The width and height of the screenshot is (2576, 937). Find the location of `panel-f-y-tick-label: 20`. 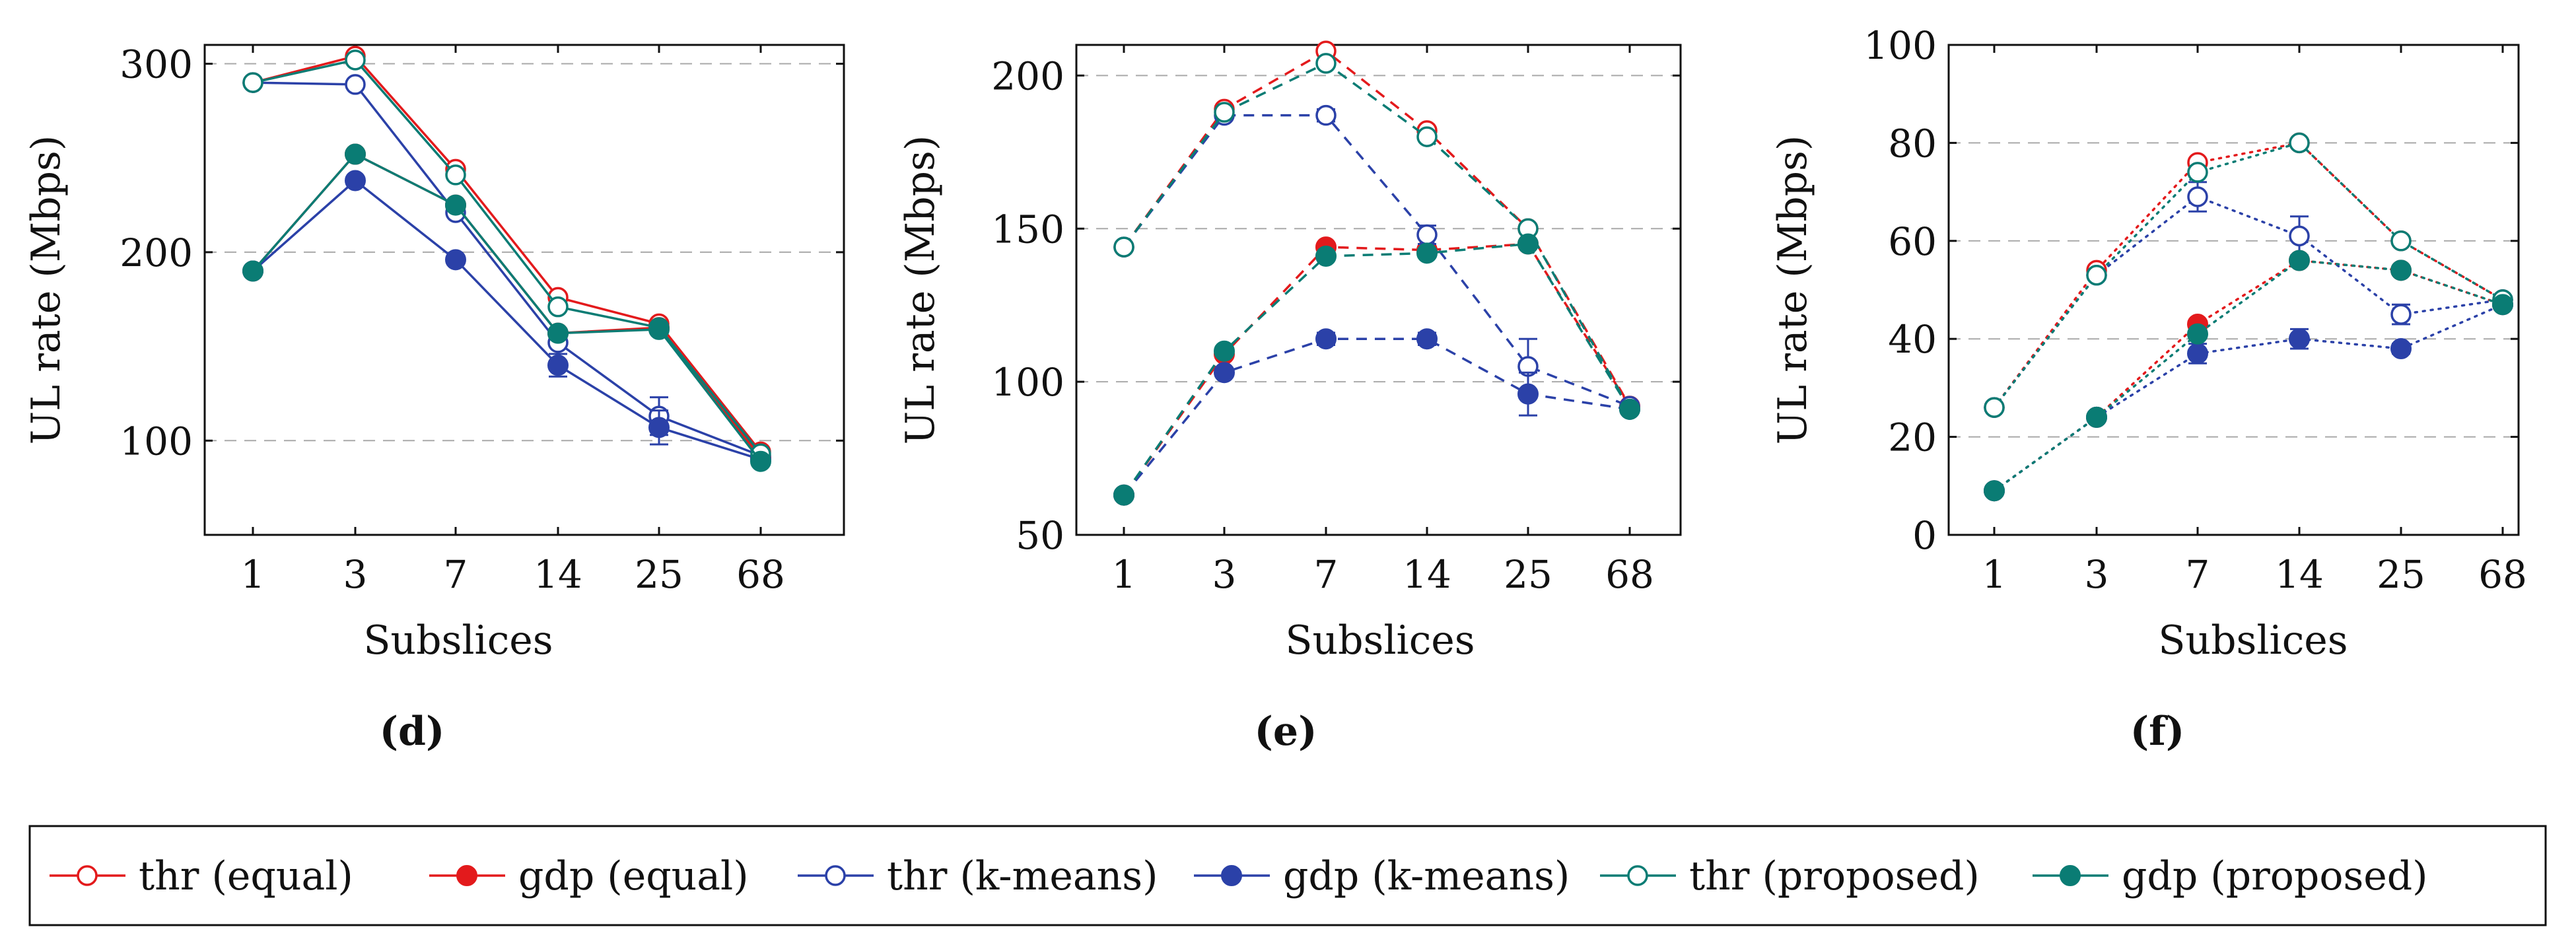

panel-f-y-tick-label: 20 is located at coordinates (1913, 437).